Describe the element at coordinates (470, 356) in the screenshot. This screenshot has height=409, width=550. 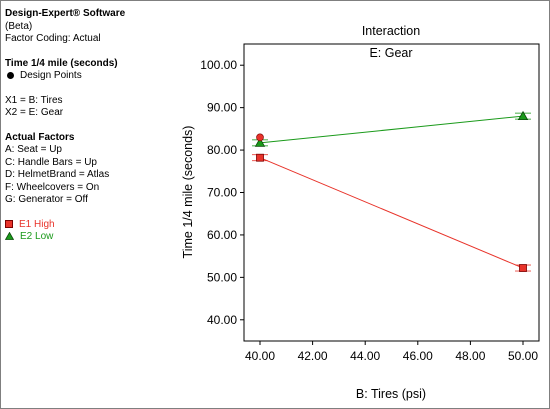
I see `x-tick-label: 48.00` at that location.